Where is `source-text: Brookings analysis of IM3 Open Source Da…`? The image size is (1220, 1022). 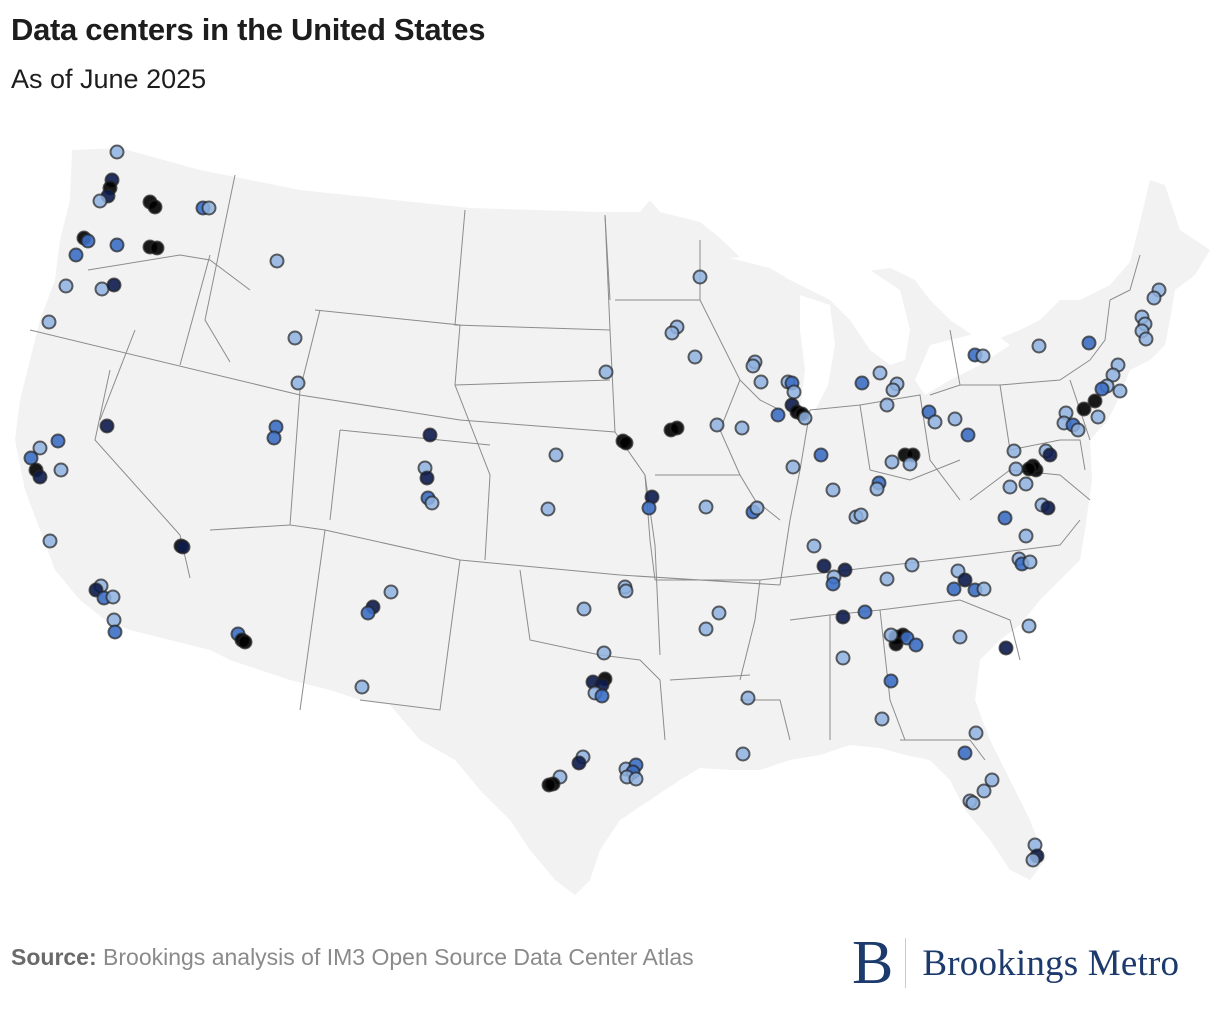
source-text: Brookings analysis of IM3 Open Source Da… is located at coordinates (395, 957).